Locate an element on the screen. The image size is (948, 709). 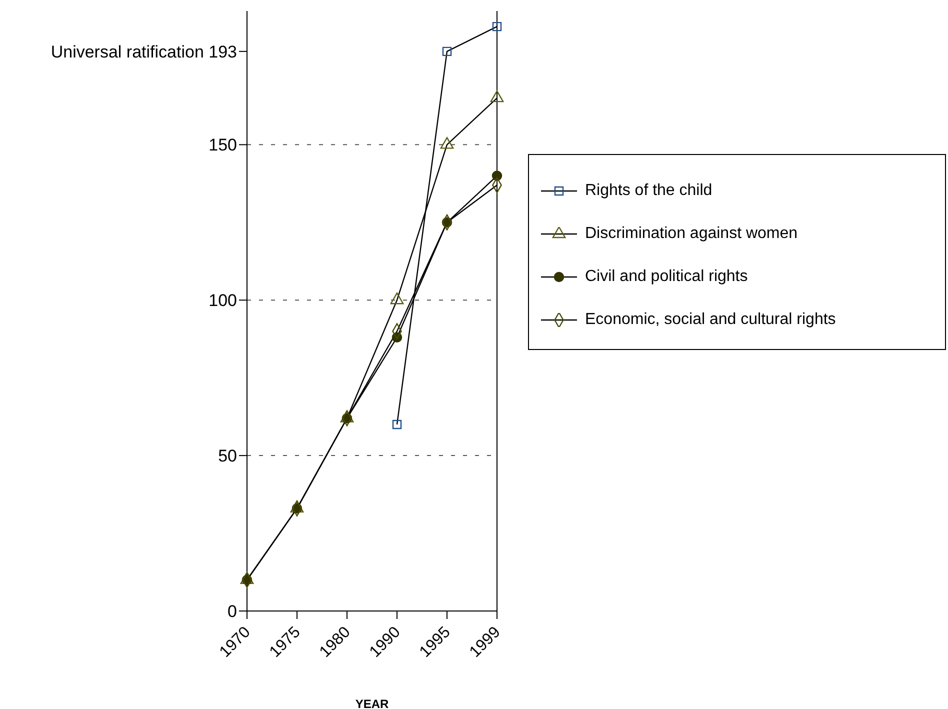
legend-label: Economic, social and cultural rights is located at coordinates (710, 319).